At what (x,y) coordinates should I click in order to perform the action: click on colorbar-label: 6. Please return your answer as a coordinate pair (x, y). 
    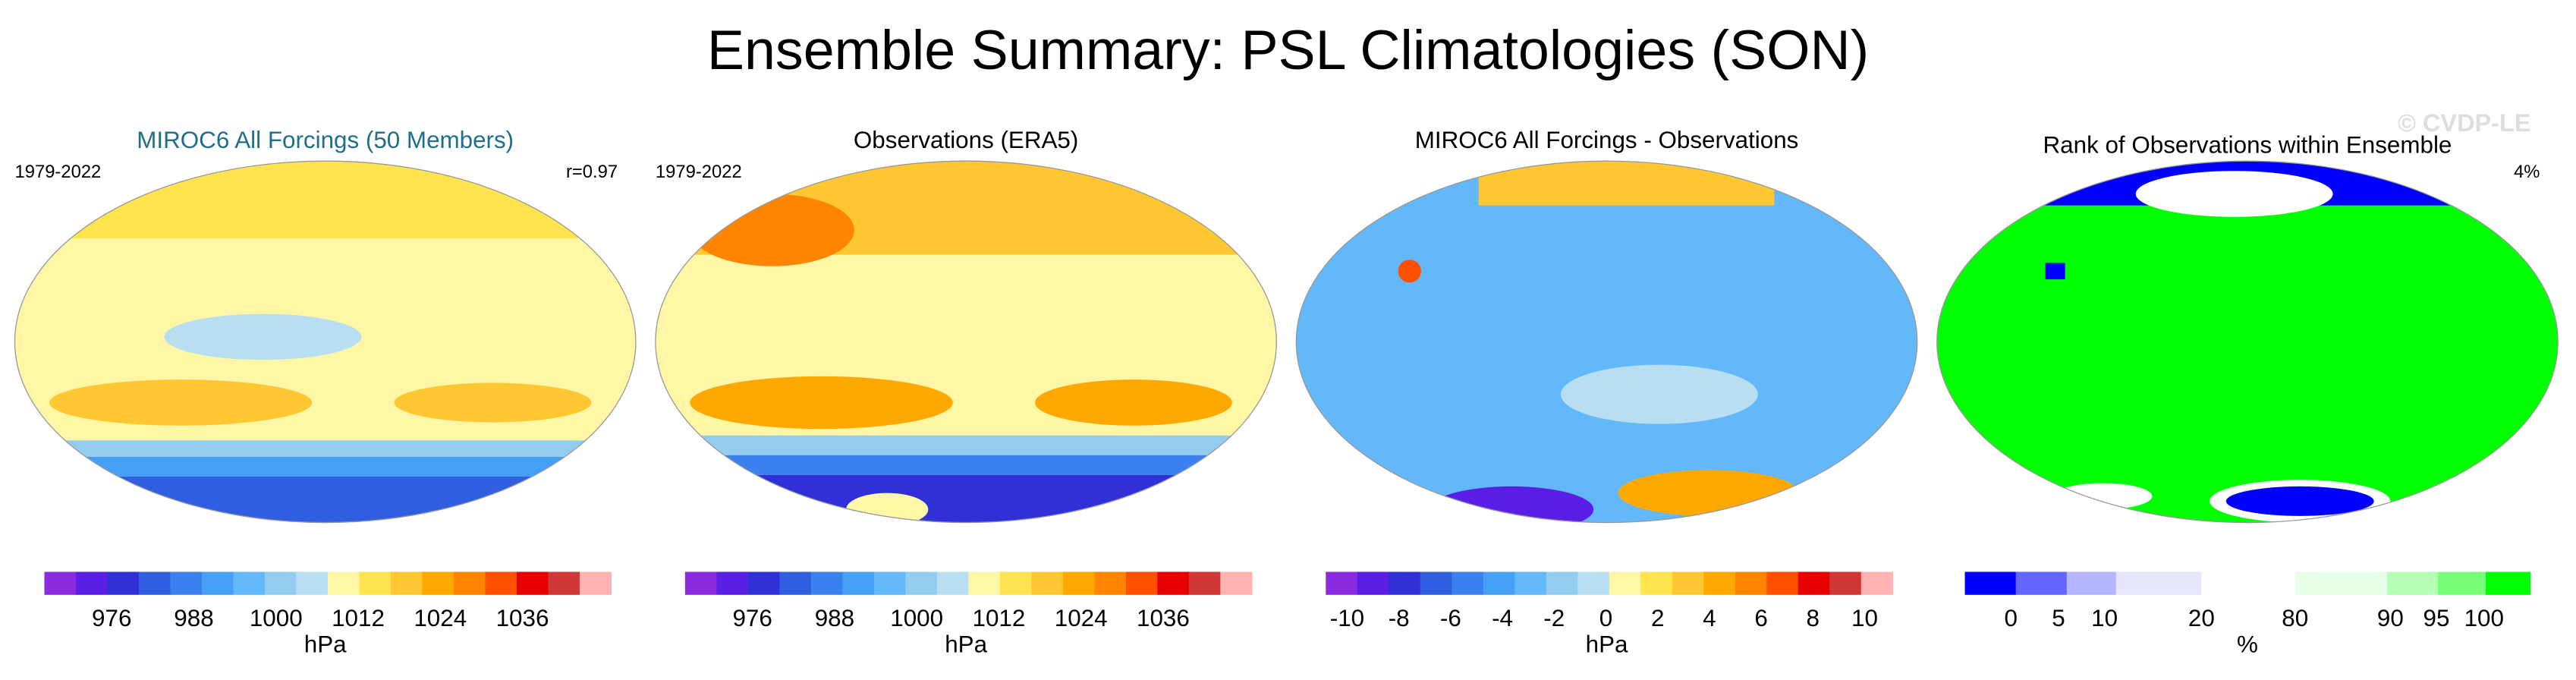
    Looking at the image, I should click on (1760, 618).